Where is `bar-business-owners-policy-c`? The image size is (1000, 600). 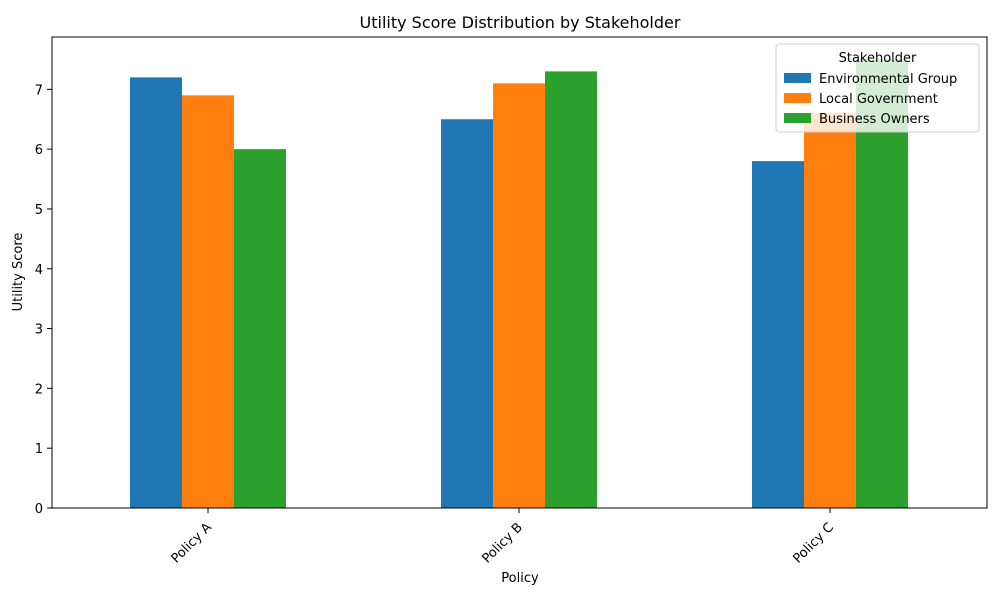
bar-business-owners-policy-c is located at coordinates (882, 284).